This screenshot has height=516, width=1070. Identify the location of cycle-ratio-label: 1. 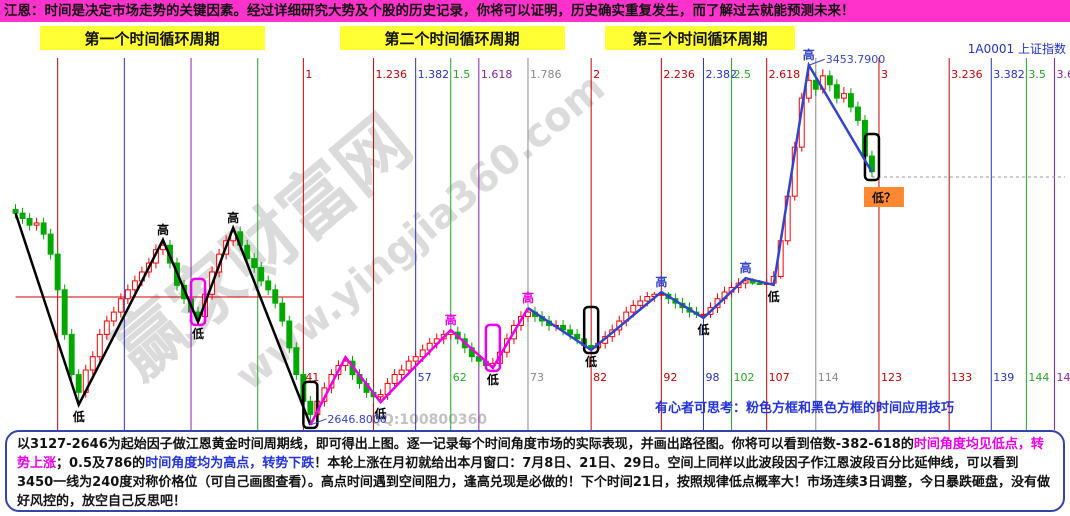
(308, 74).